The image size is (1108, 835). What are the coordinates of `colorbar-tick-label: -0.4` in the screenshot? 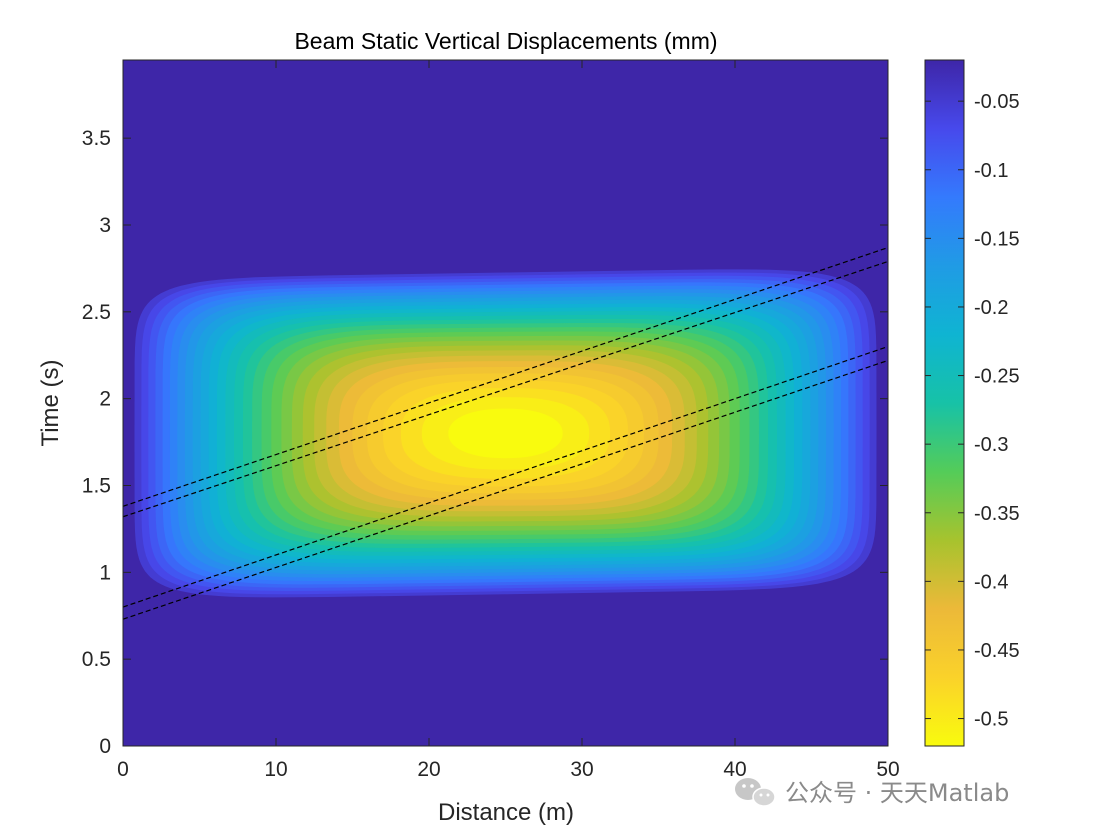 It's located at (991, 582).